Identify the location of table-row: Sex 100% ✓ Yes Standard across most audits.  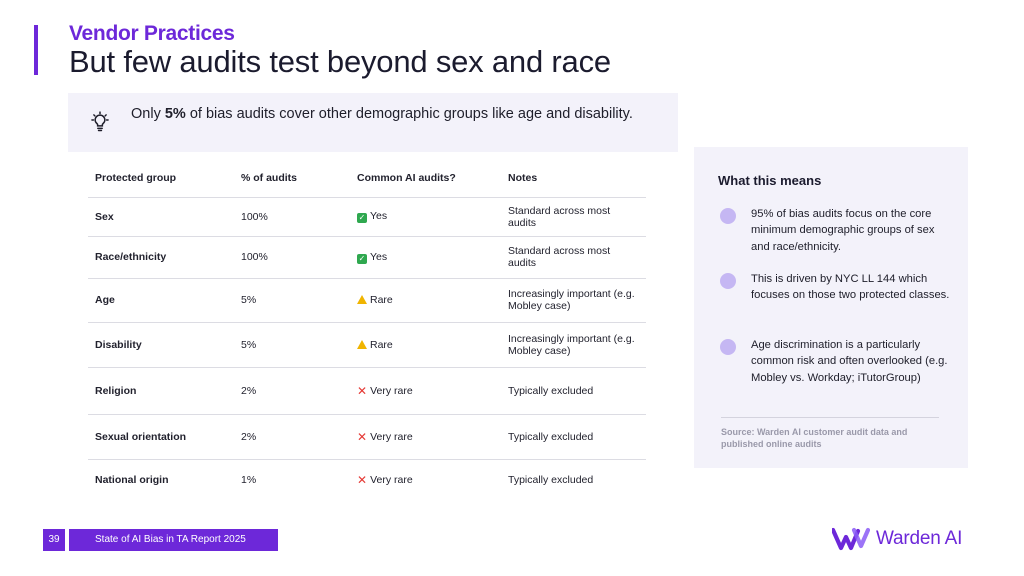
(367, 217).